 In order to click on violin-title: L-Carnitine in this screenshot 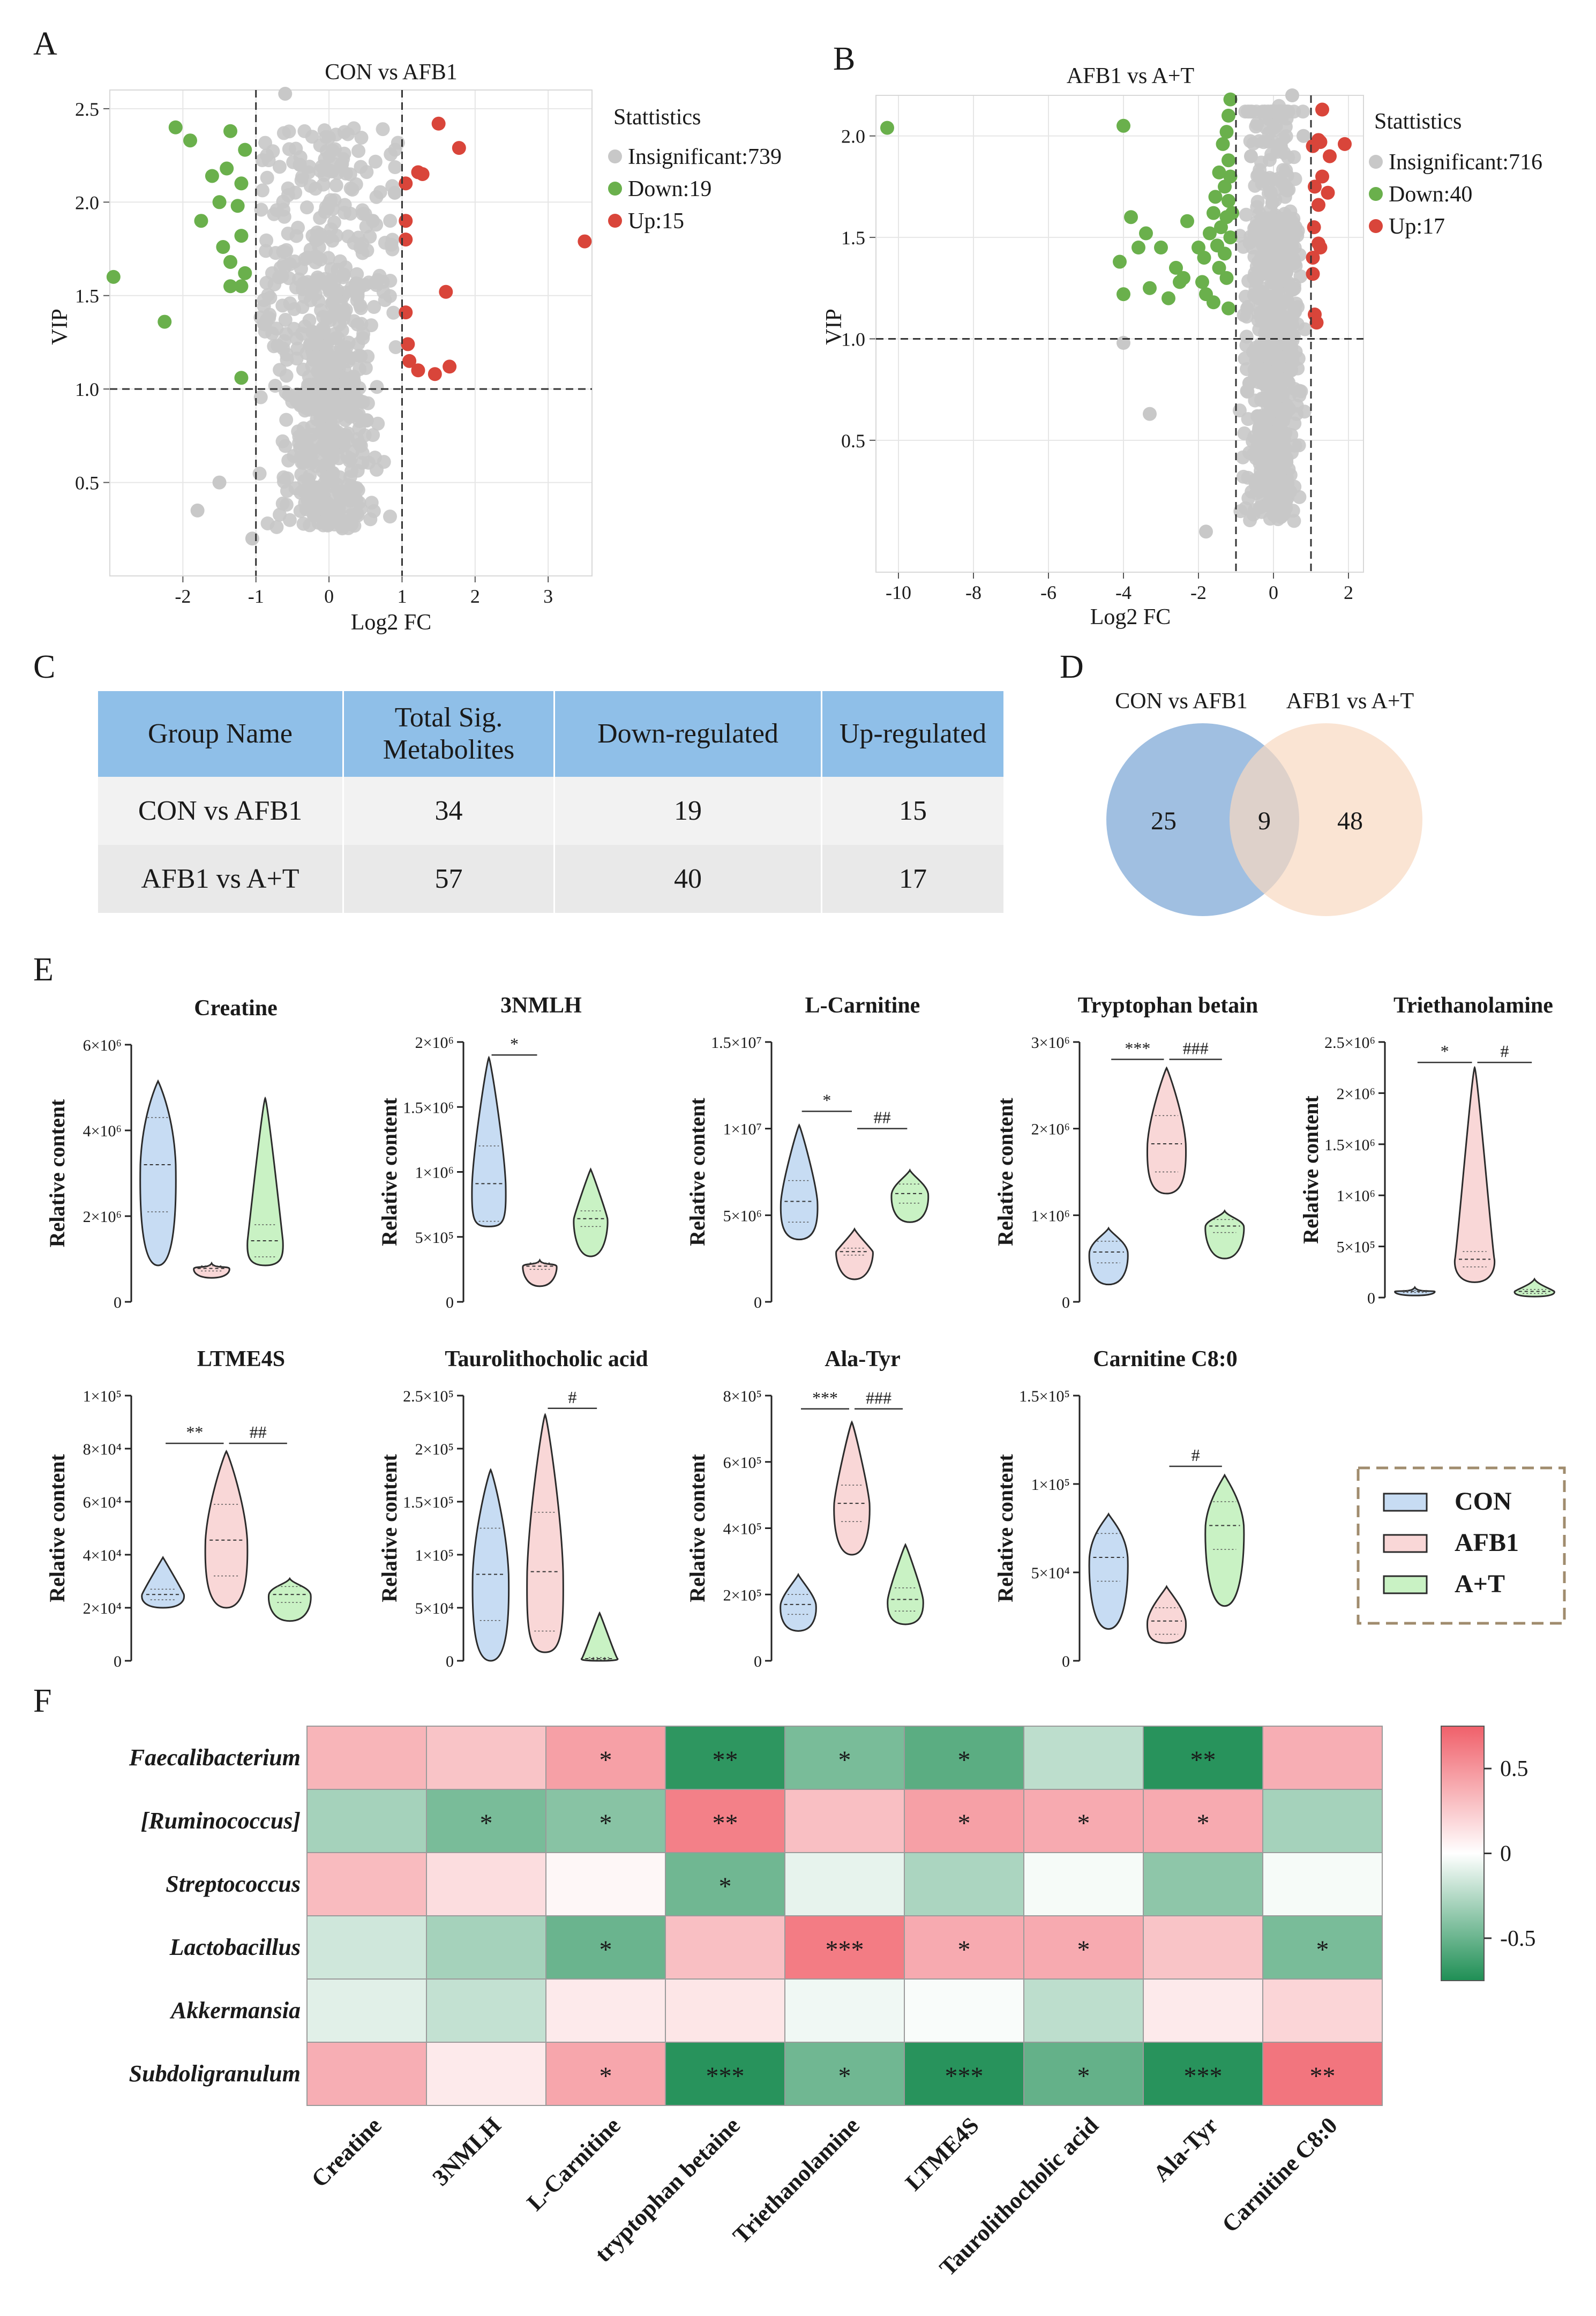, I will do `click(862, 1005)`.